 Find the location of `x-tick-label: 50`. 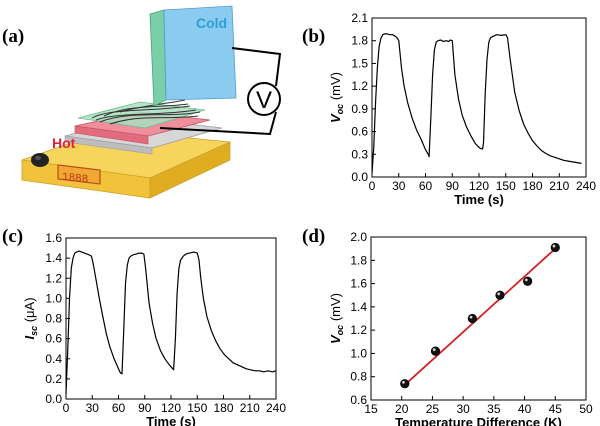

x-tick-label: 50 is located at coordinates (586, 409).